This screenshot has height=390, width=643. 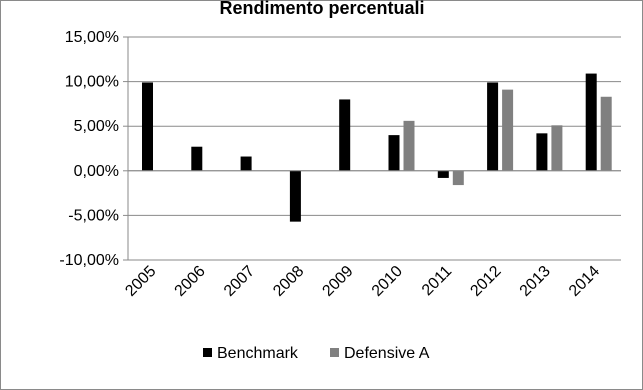 I want to click on chart-title: Rendimento percentuali, so click(x=321, y=9).